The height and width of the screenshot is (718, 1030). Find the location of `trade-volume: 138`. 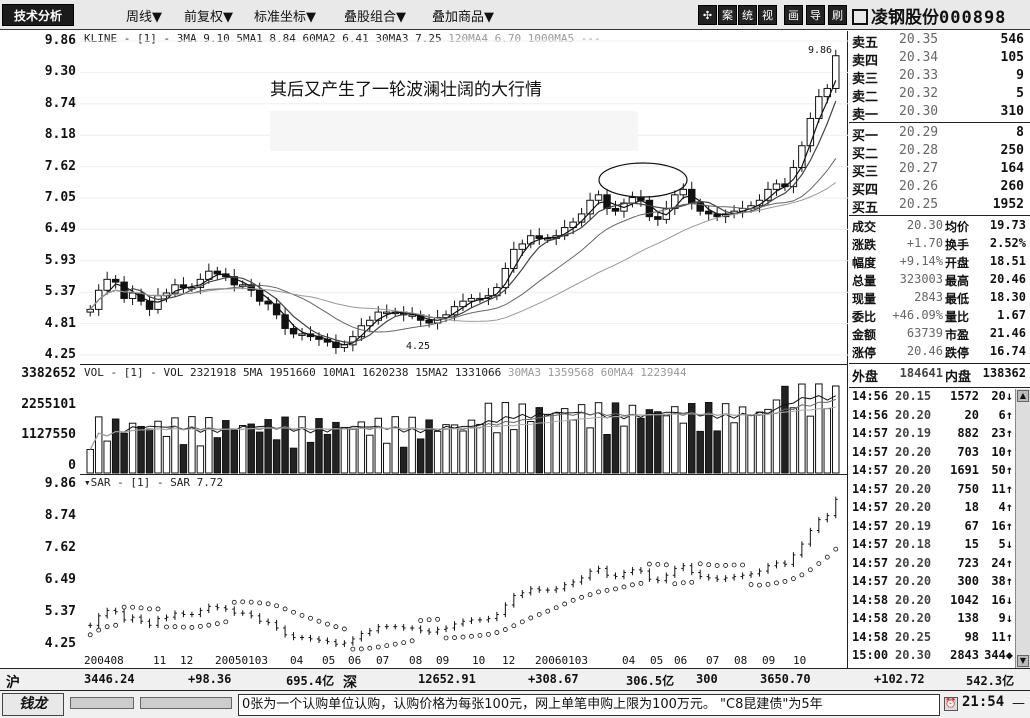

trade-volume: 138 is located at coordinates (968, 618).